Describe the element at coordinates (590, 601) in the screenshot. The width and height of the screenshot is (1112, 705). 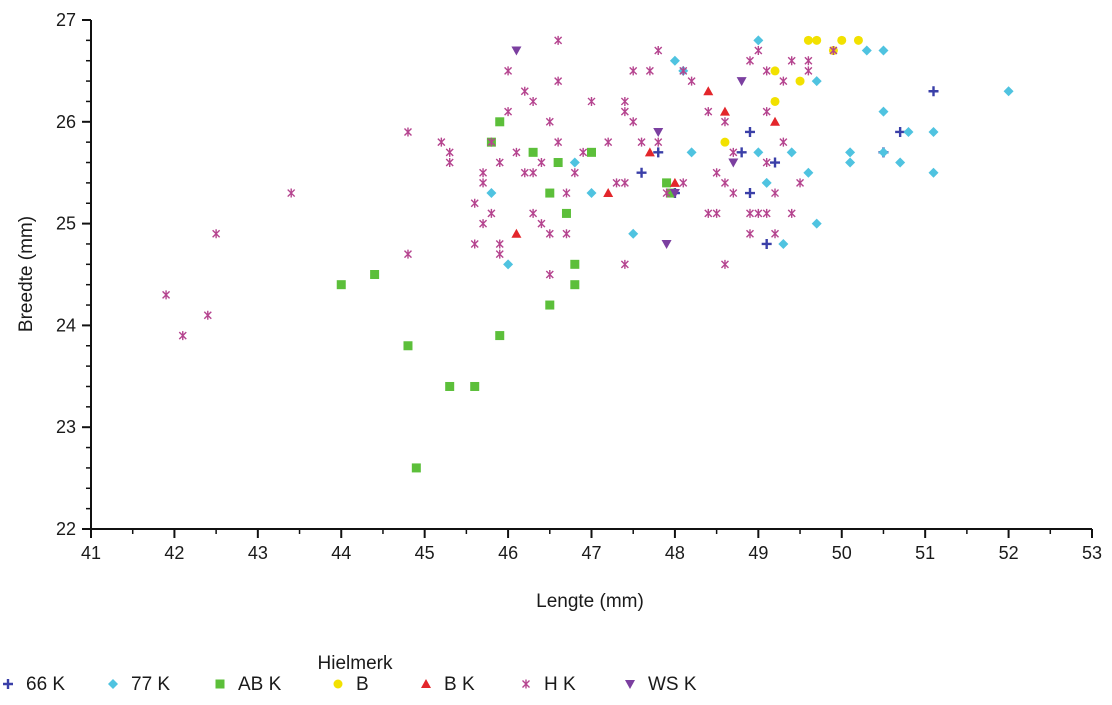
I see `x-axis-title: Lengte (mm)` at that location.